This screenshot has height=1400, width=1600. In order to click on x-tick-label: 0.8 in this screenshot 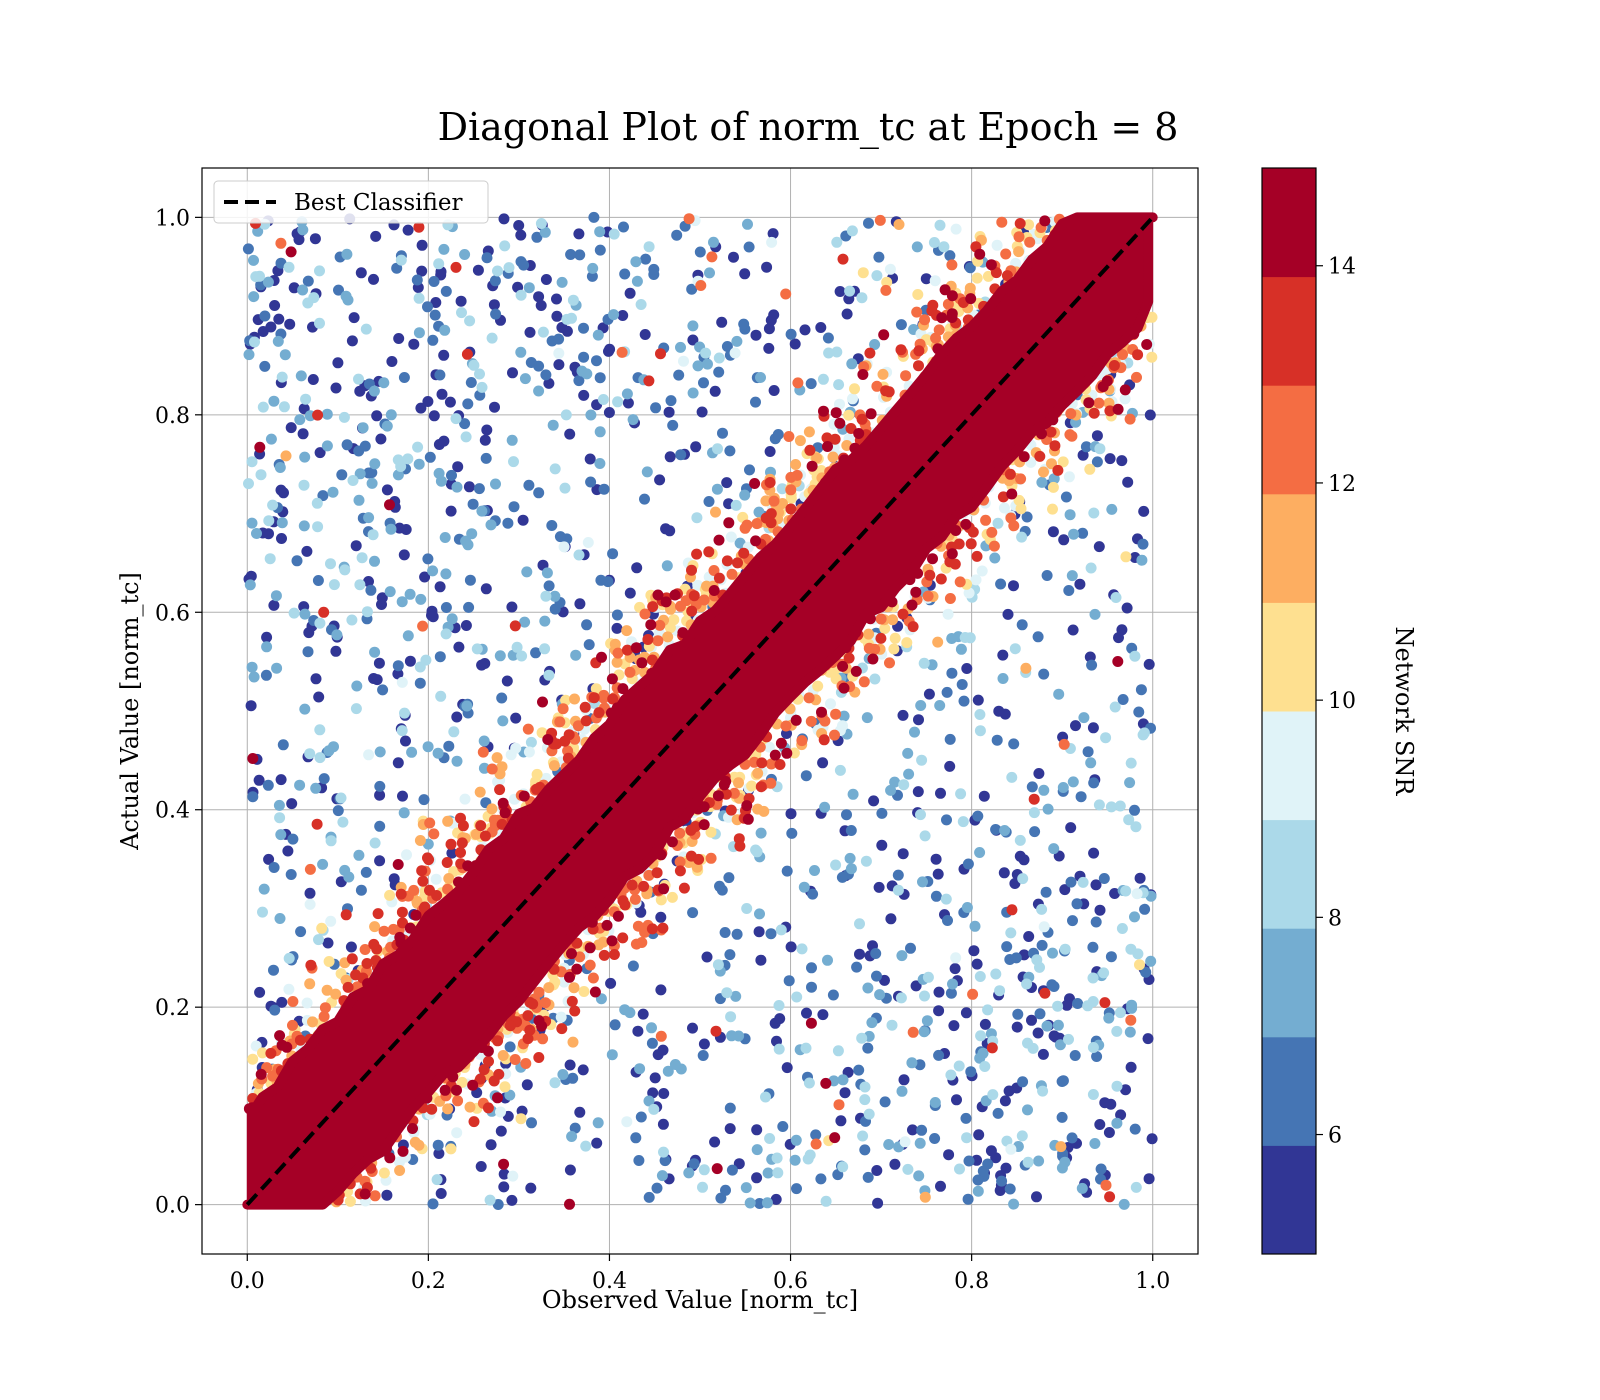, I will do `click(971, 1281)`.